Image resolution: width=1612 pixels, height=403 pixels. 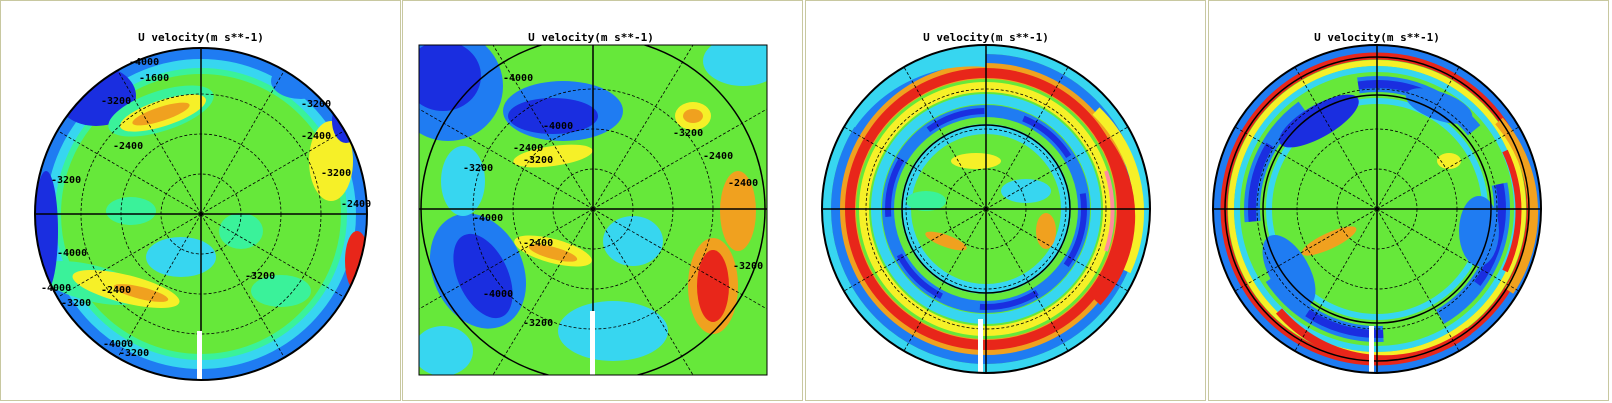 I want to click on contour-label: -1600, so click(x=154, y=78).